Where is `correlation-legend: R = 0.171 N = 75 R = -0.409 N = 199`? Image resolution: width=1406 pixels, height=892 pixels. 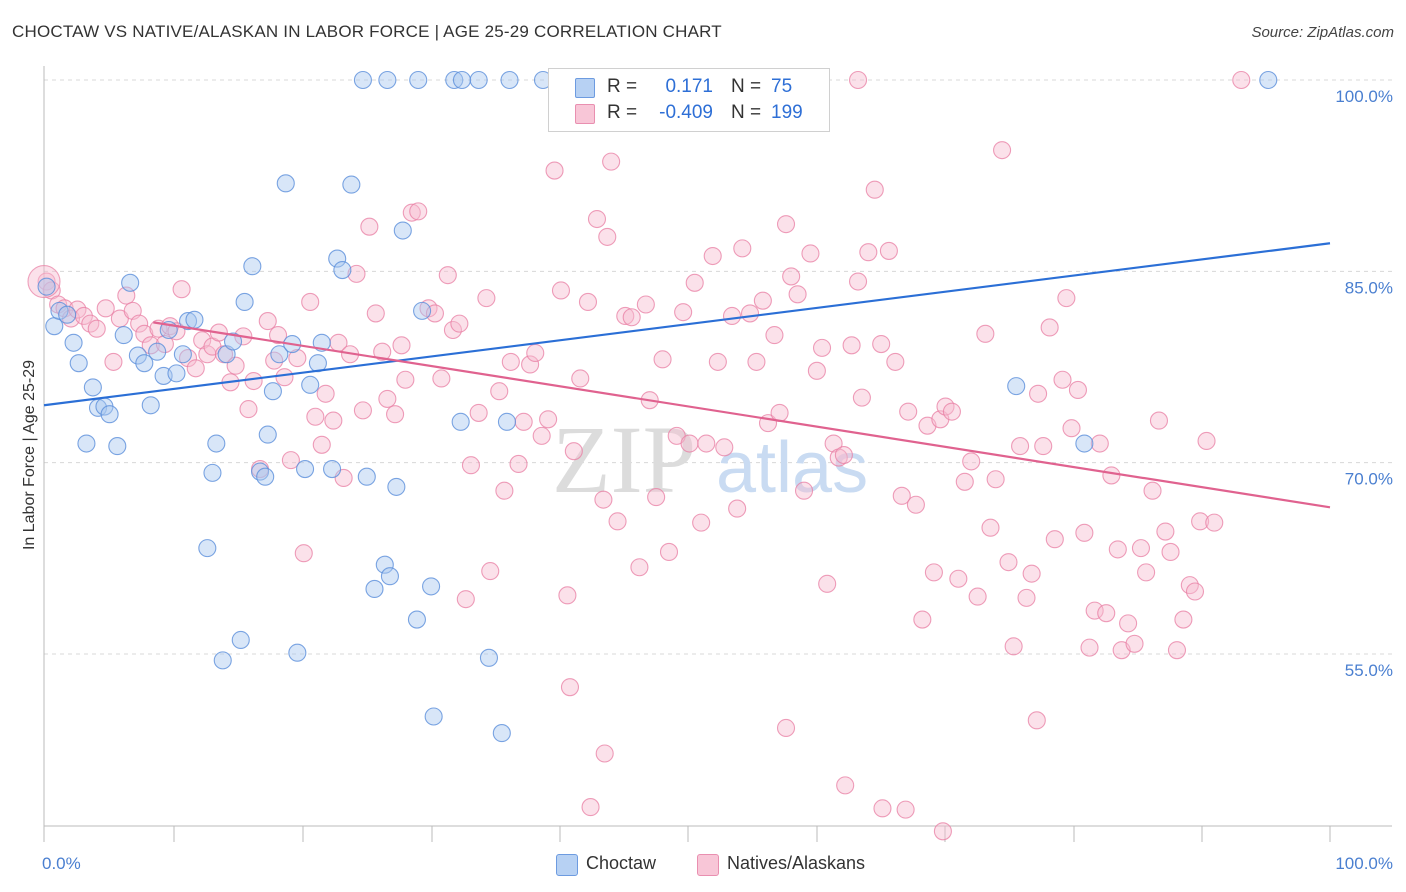
correlation-legend: R = 0.171 N = 75 R = -0.409 N = 199 is located at coordinates (689, 100).